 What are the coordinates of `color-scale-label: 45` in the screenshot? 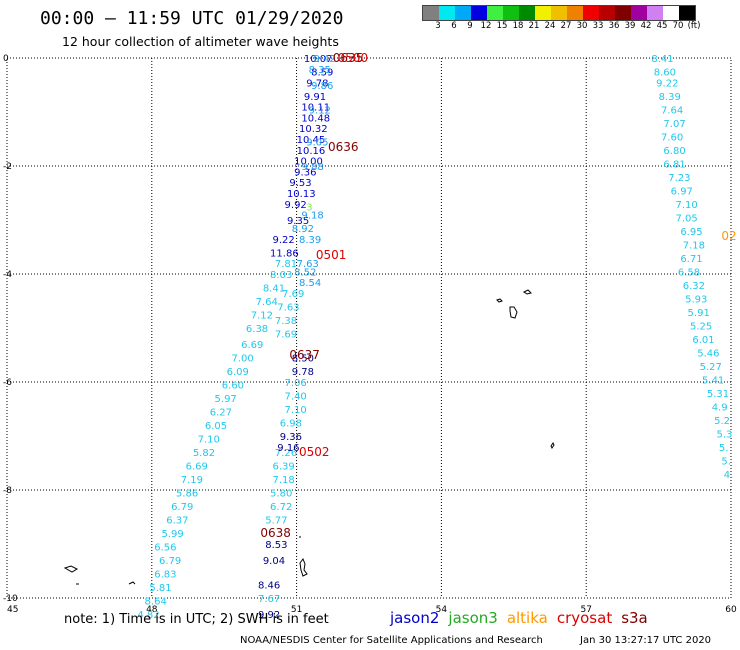 It's located at (662, 26).